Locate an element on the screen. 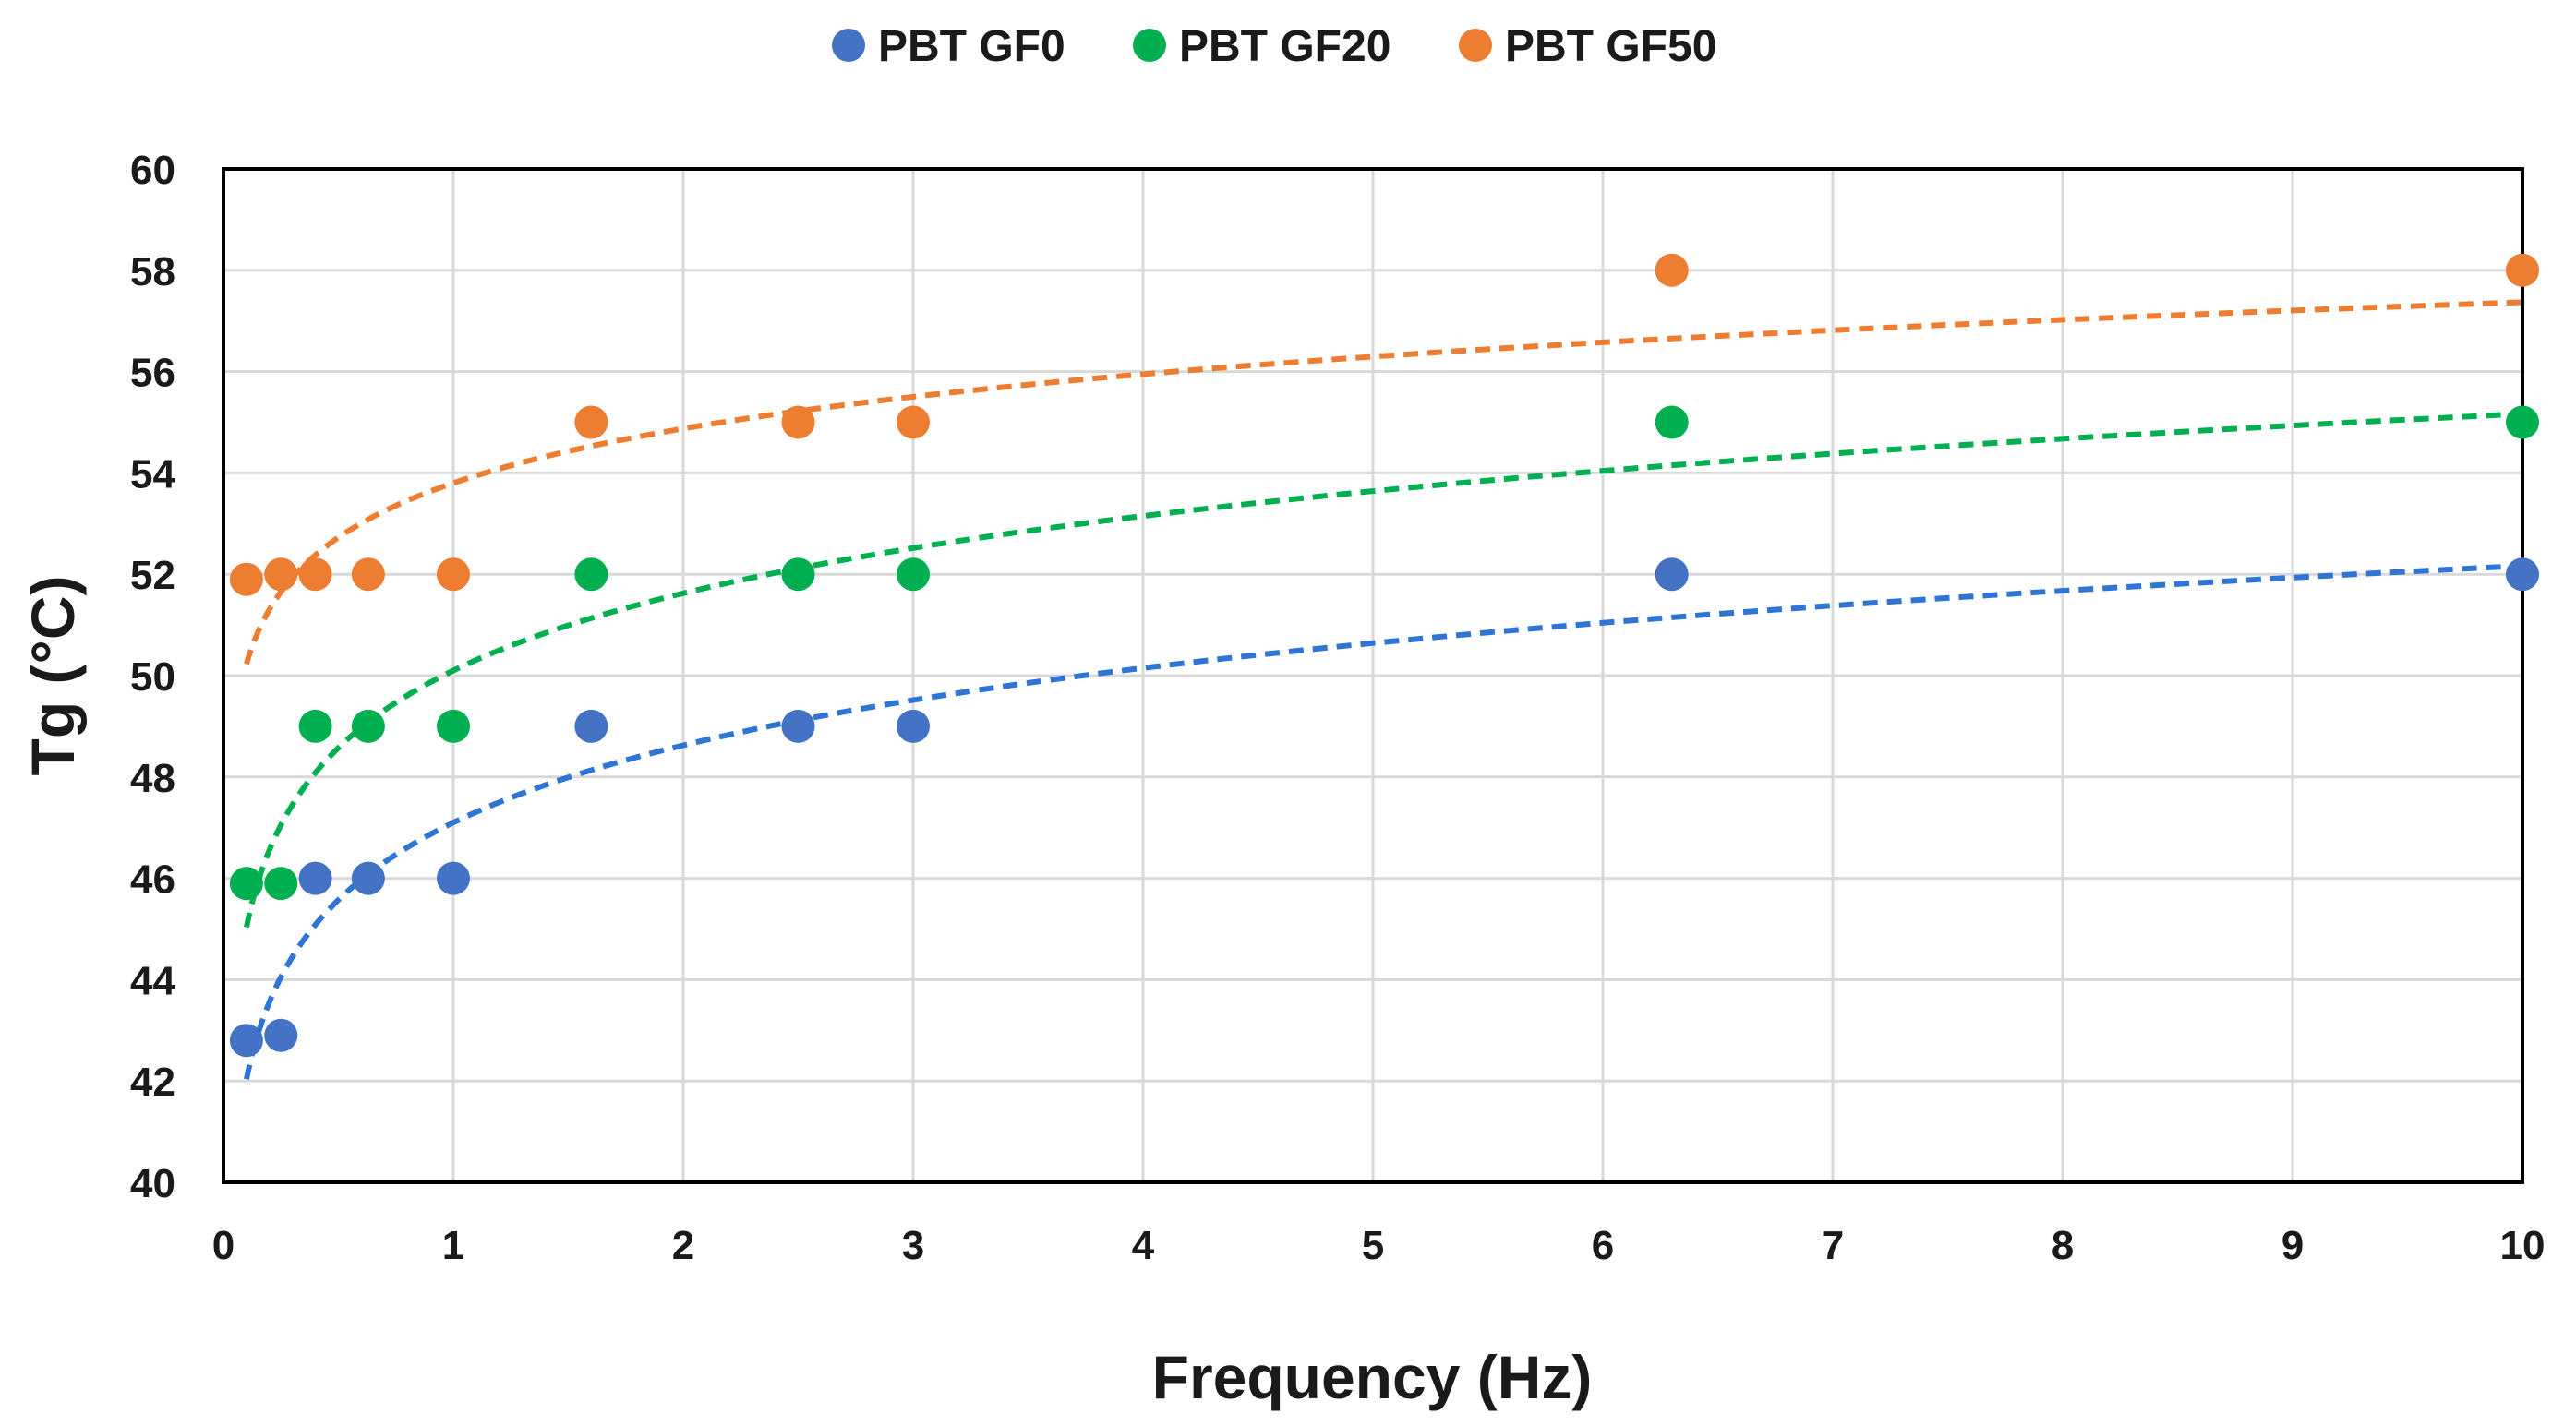 The width and height of the screenshot is (2576, 1426). x-tick-label: 2 is located at coordinates (683, 1245).